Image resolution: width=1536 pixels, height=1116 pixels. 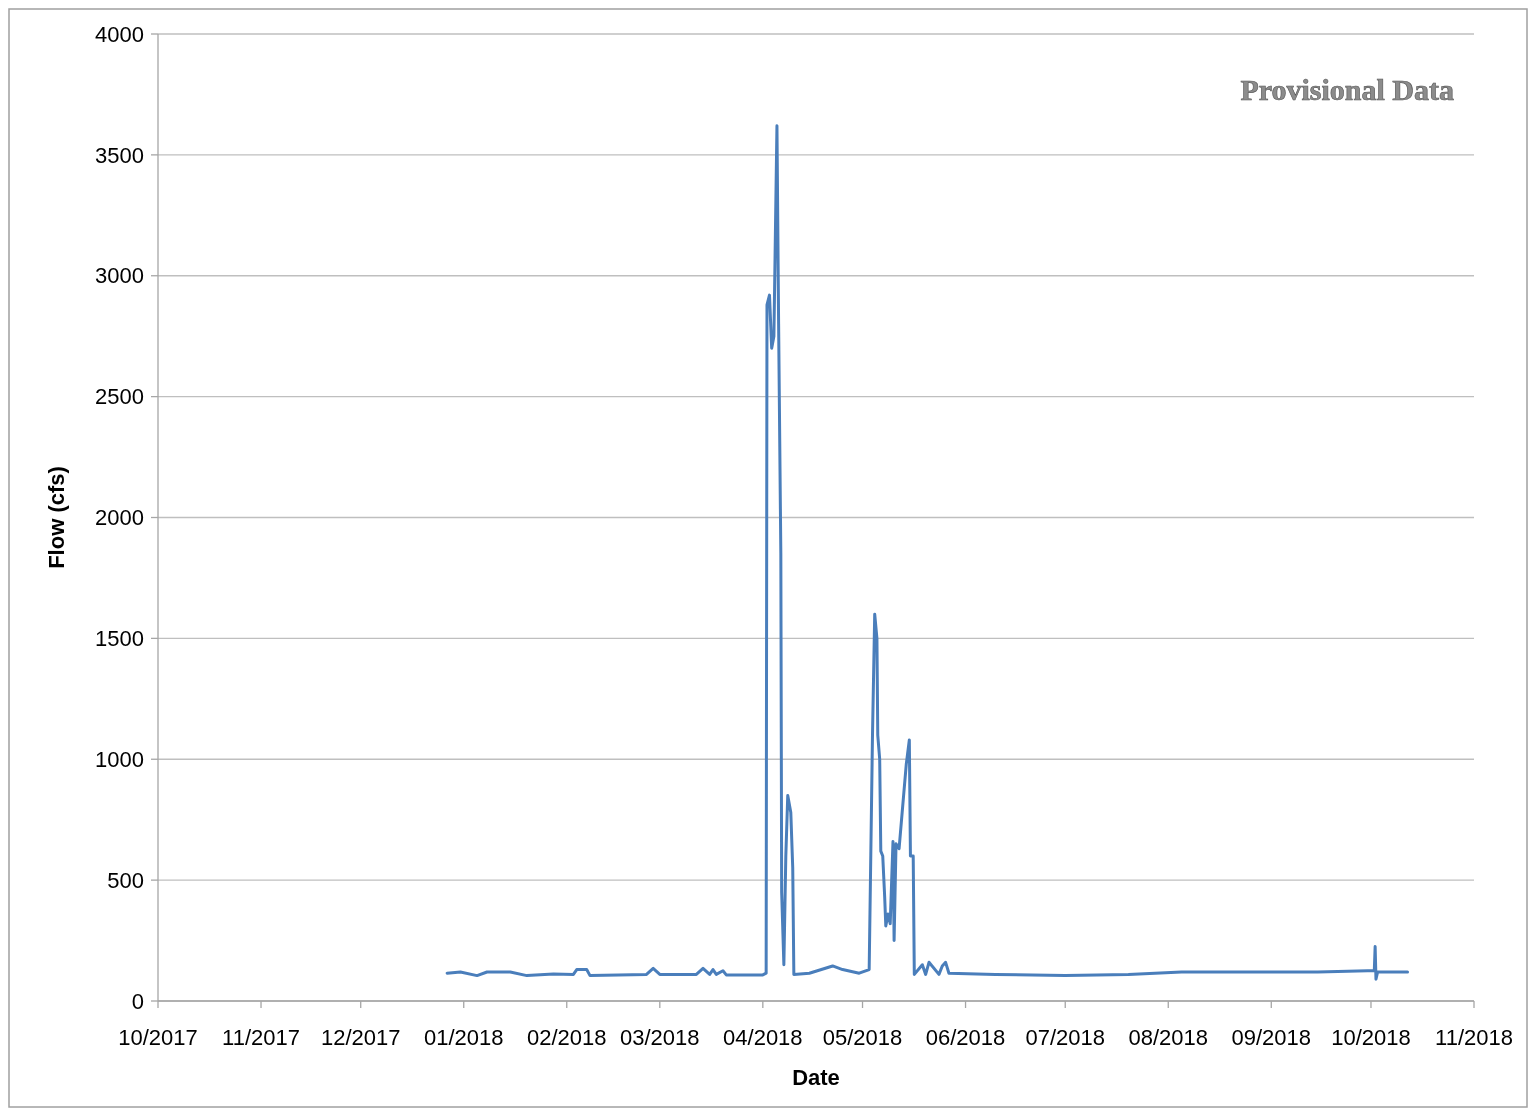 What do you see at coordinates (1065, 1037) in the screenshot?
I see `x-tick-label: 07/2018` at bounding box center [1065, 1037].